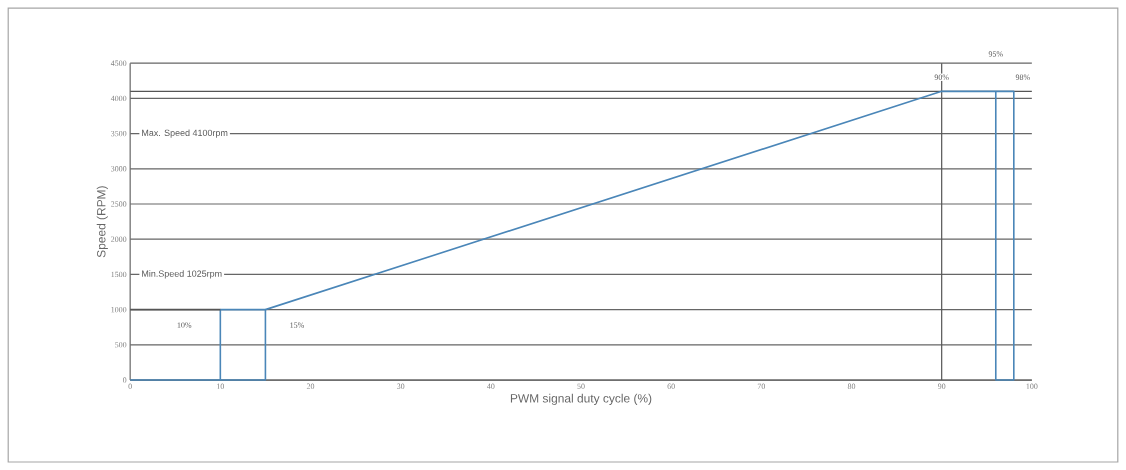 The height and width of the screenshot is (470, 1126). I want to click on x-axis-title: PWM signal duty cycle (%), so click(581, 399).